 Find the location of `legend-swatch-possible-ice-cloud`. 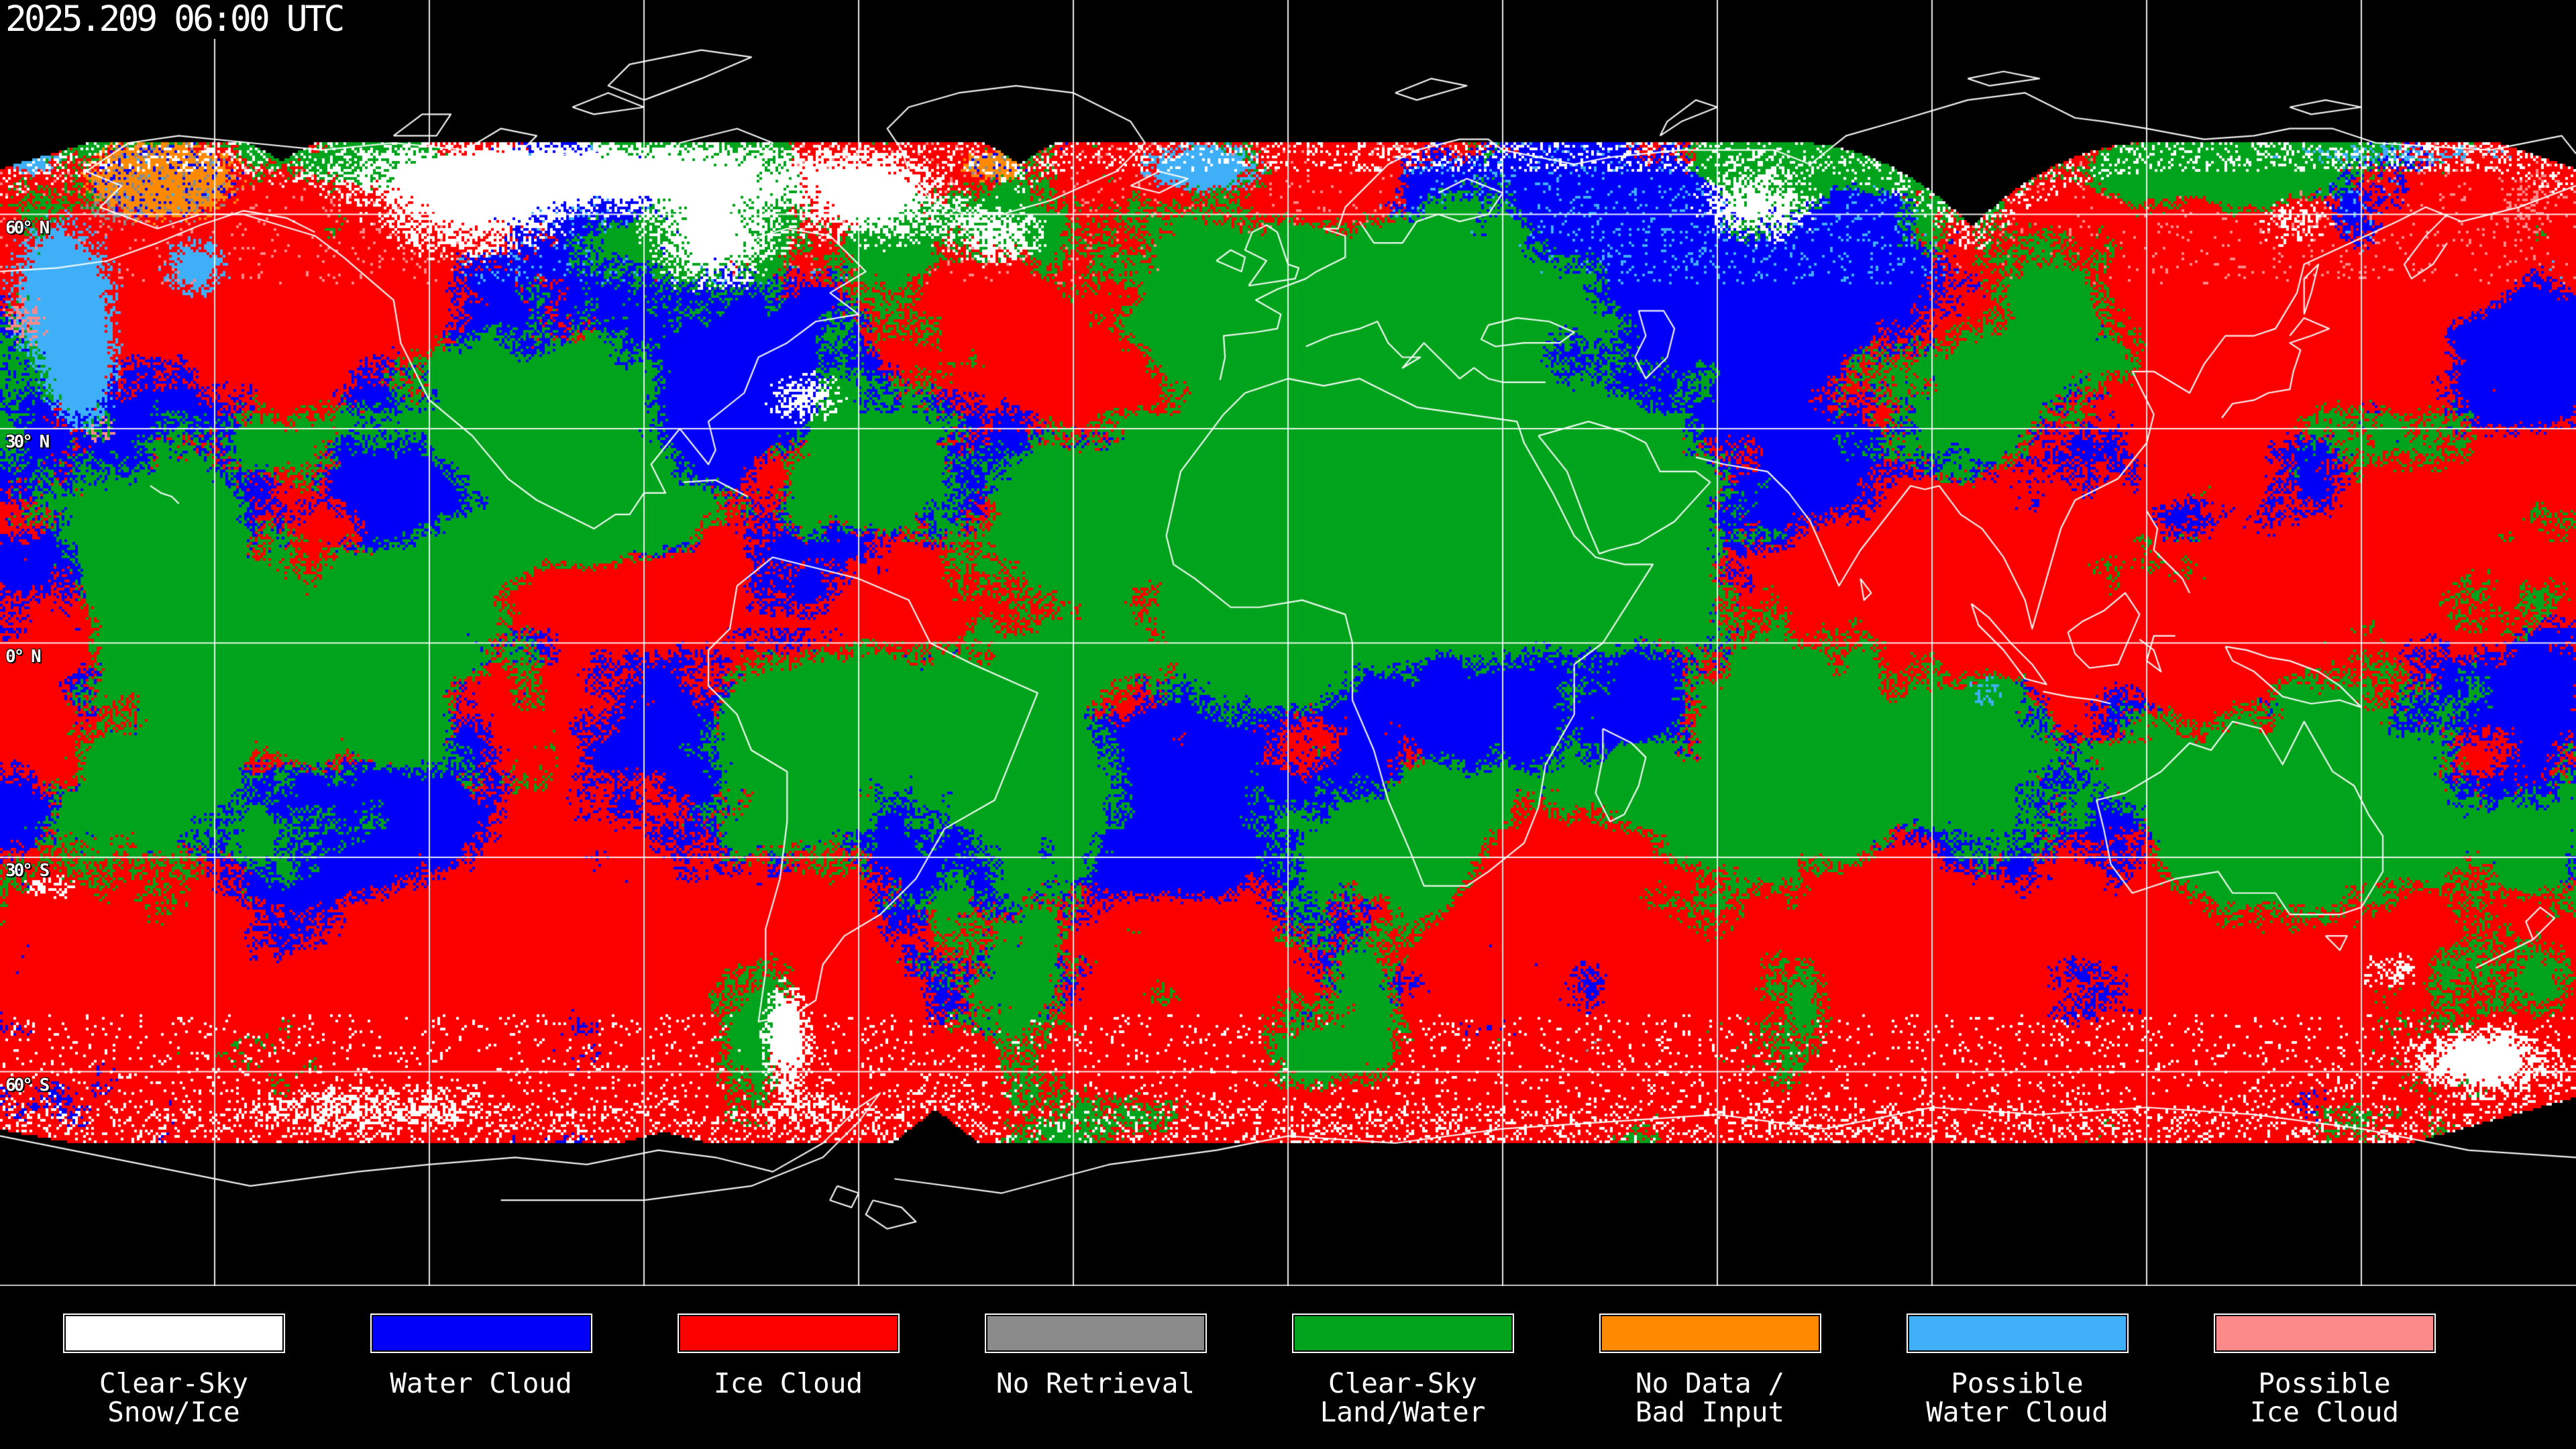

legend-swatch-possible-ice-cloud is located at coordinates (2324, 1333).